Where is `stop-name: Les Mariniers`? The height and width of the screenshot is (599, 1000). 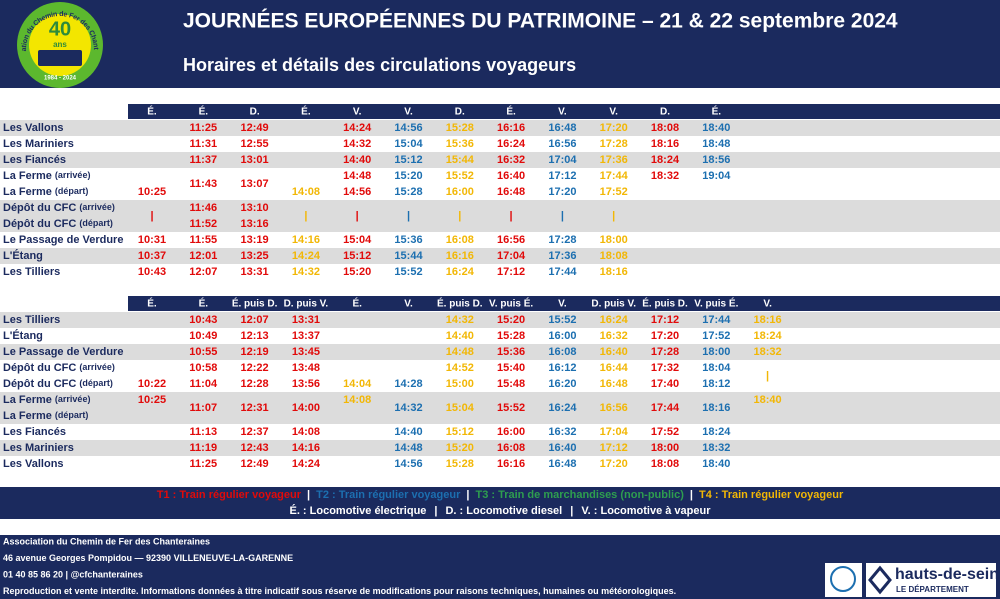
stop-name: Les Mariniers is located at coordinates (38, 144).